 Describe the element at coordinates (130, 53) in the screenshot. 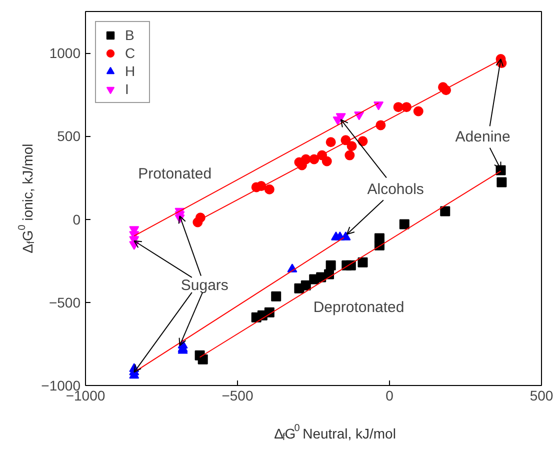

I see `legend-label: C` at that location.